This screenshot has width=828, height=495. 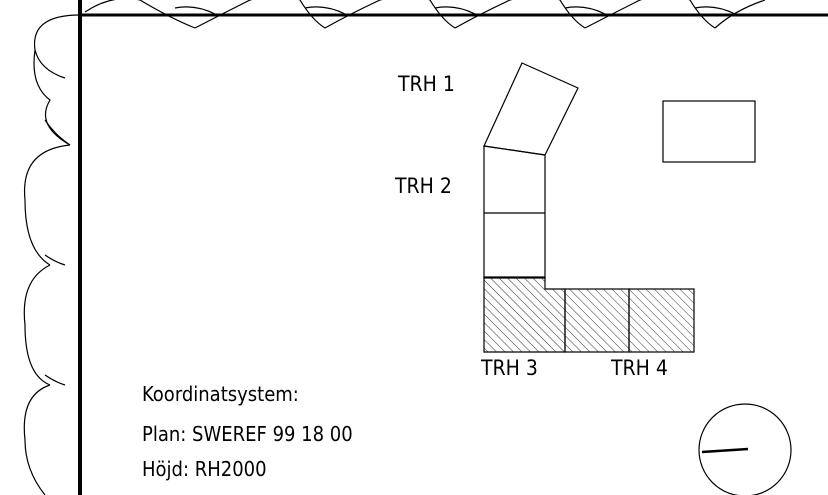 I want to click on label: TRH 3, so click(x=509, y=368).